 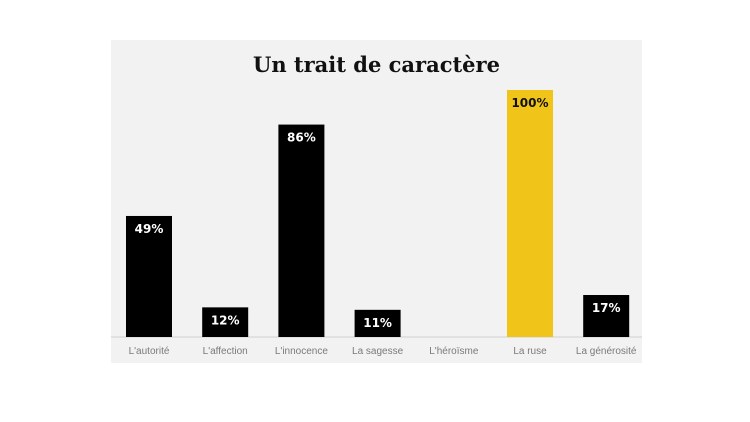 What do you see at coordinates (606, 308) in the screenshot?
I see `bar-value-label: 17%` at bounding box center [606, 308].